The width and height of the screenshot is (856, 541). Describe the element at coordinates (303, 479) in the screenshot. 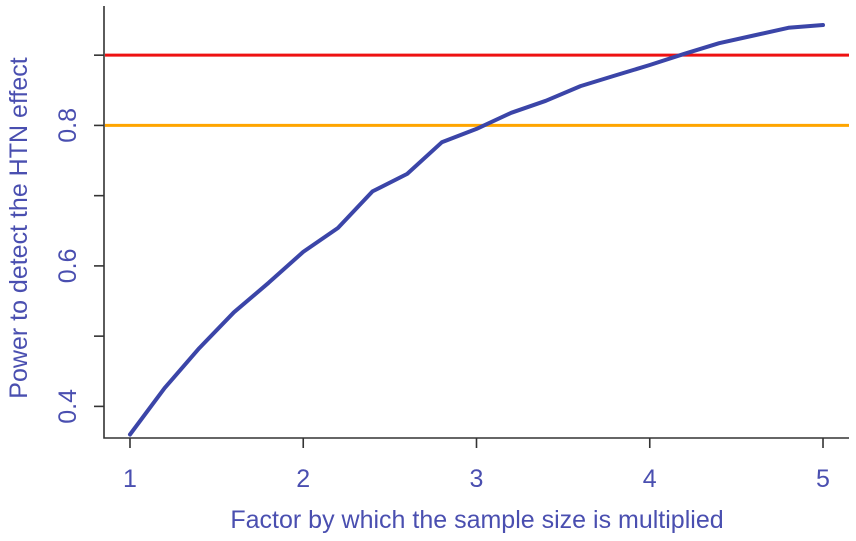

I see `x-tick-label: 2` at that location.